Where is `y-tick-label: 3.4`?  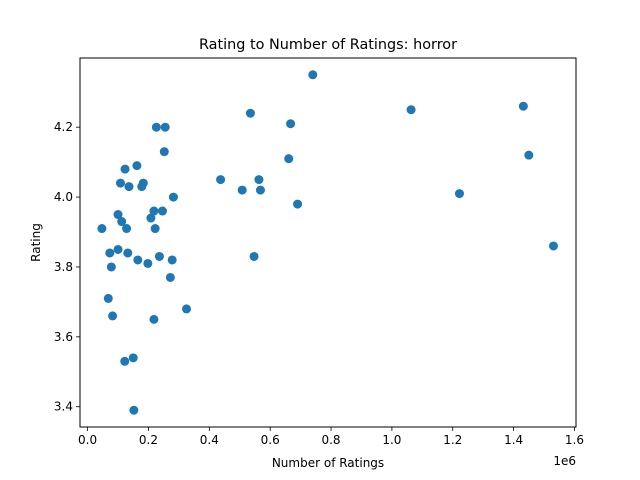
y-tick-label: 3.4 is located at coordinates (63, 407).